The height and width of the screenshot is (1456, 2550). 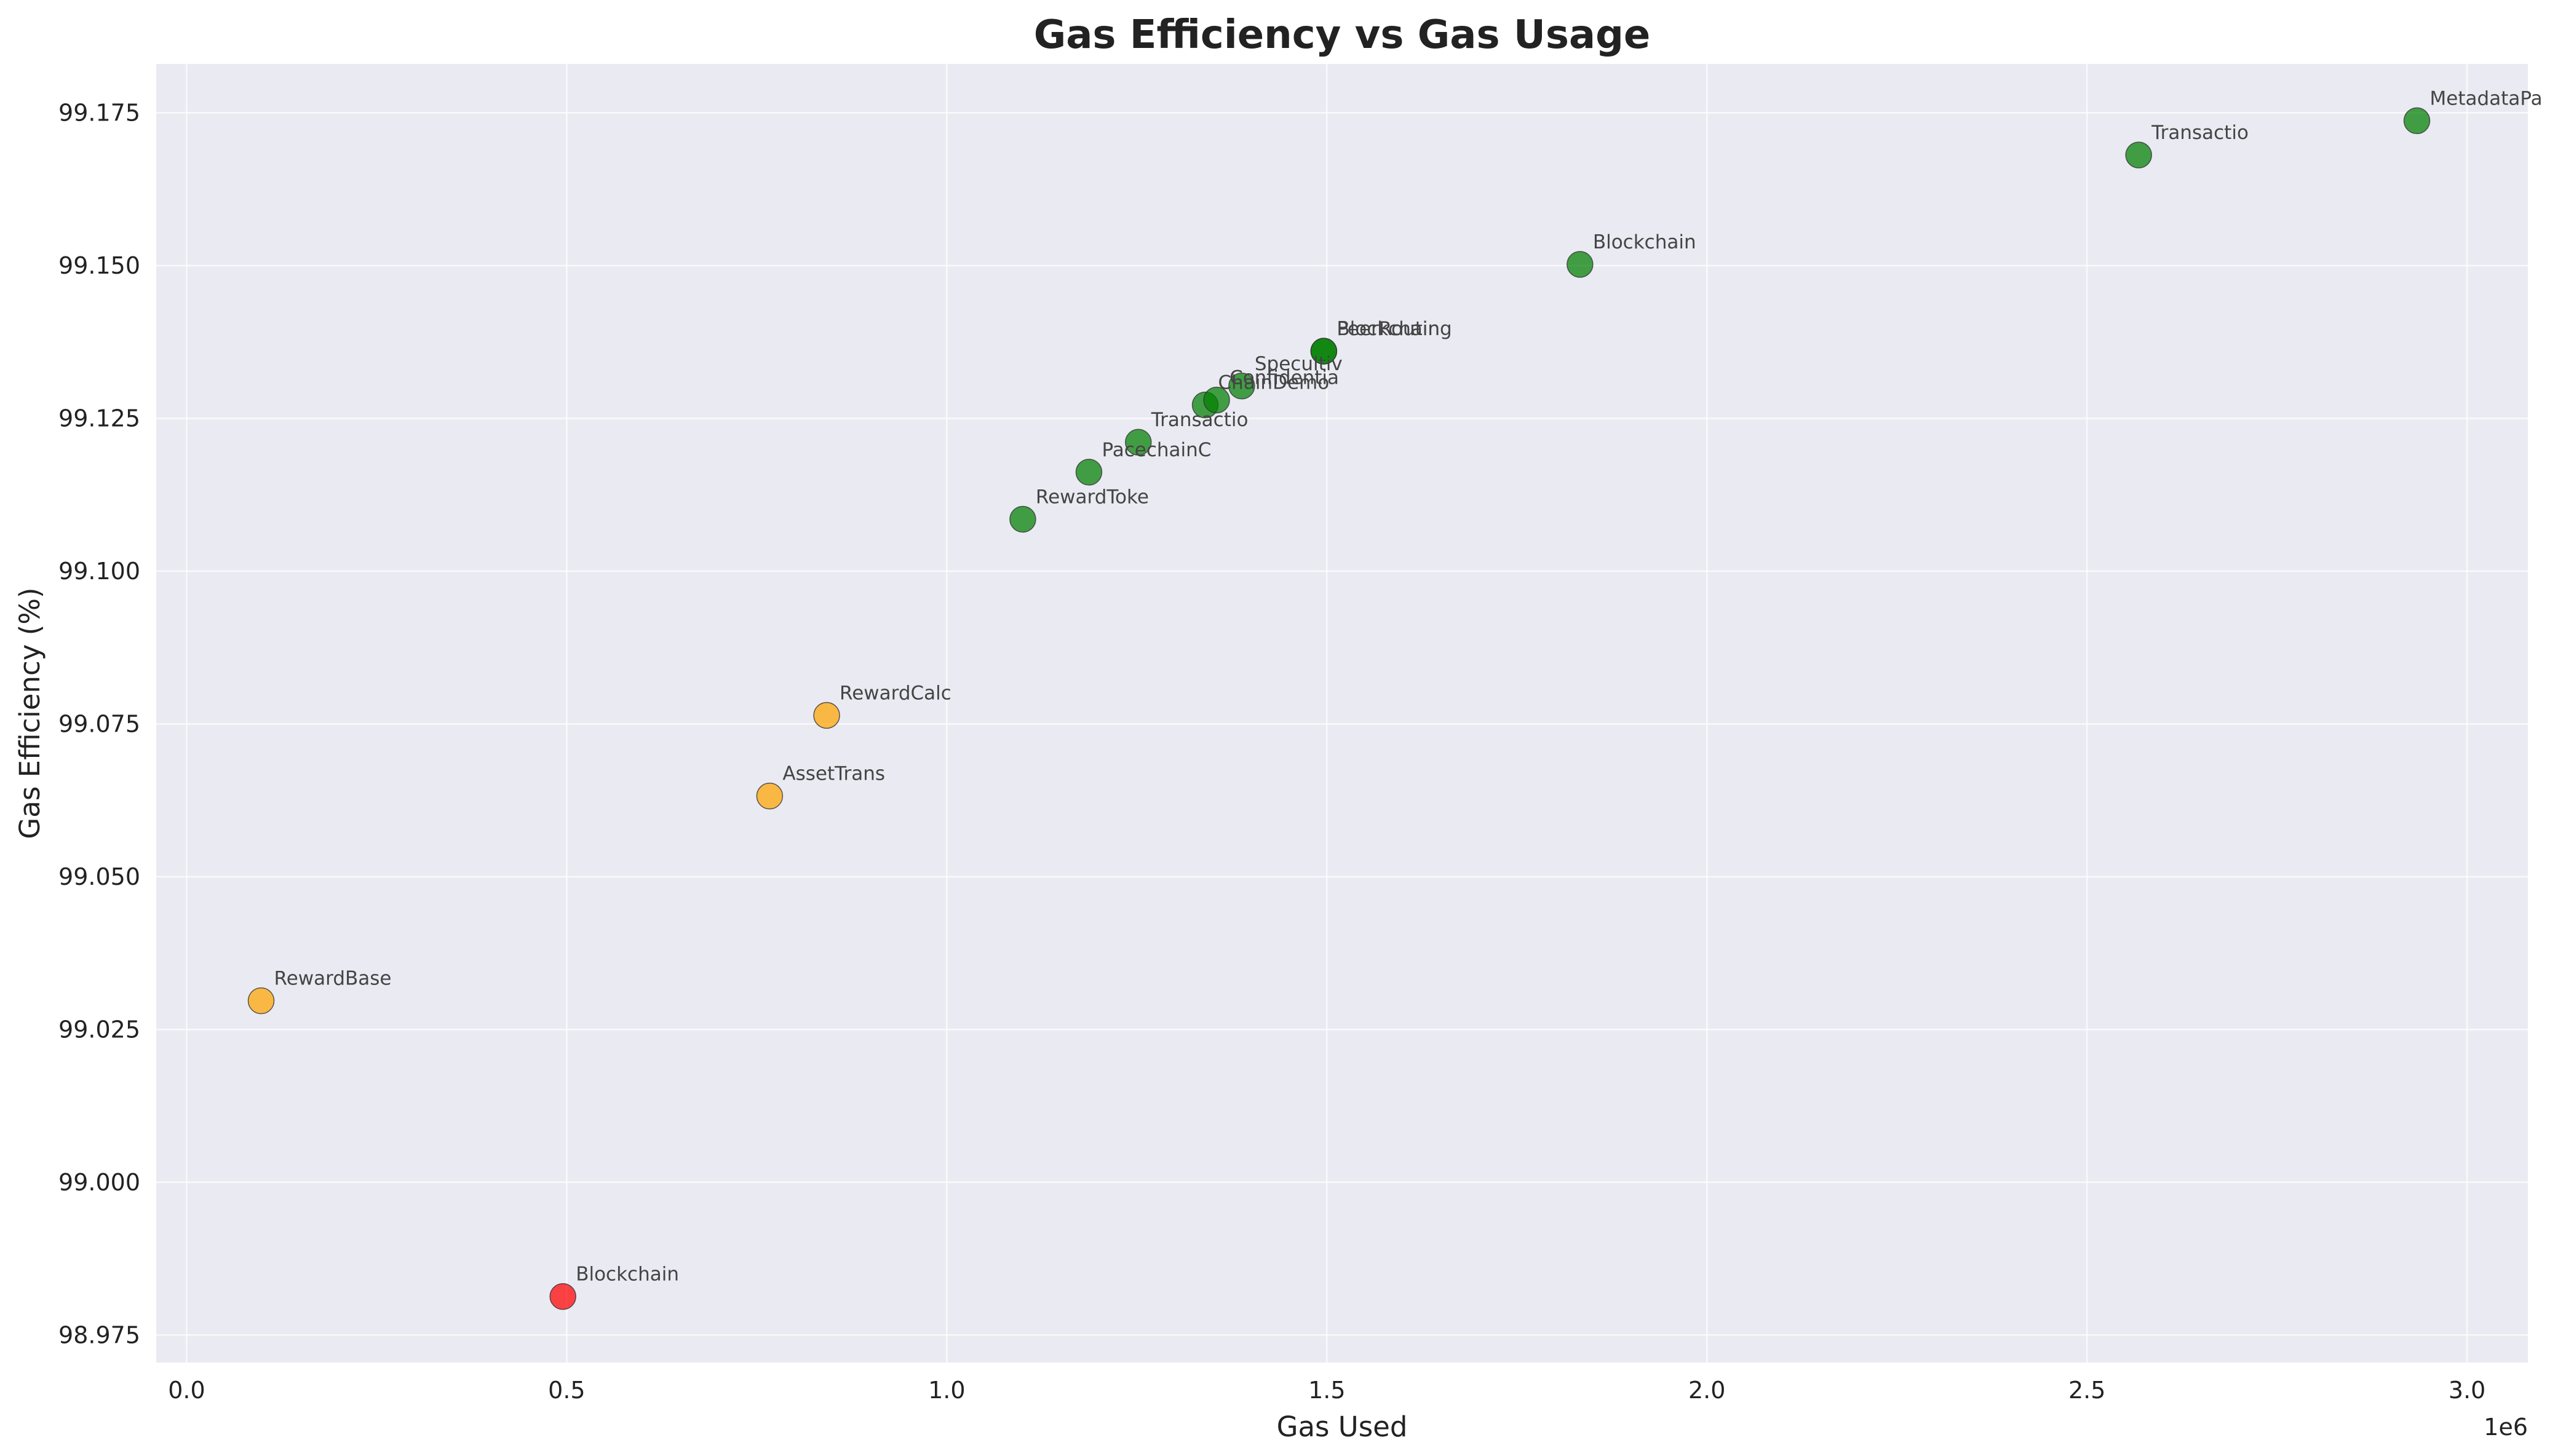 I want to click on y-tick-label: 99.075, so click(x=99, y=724).